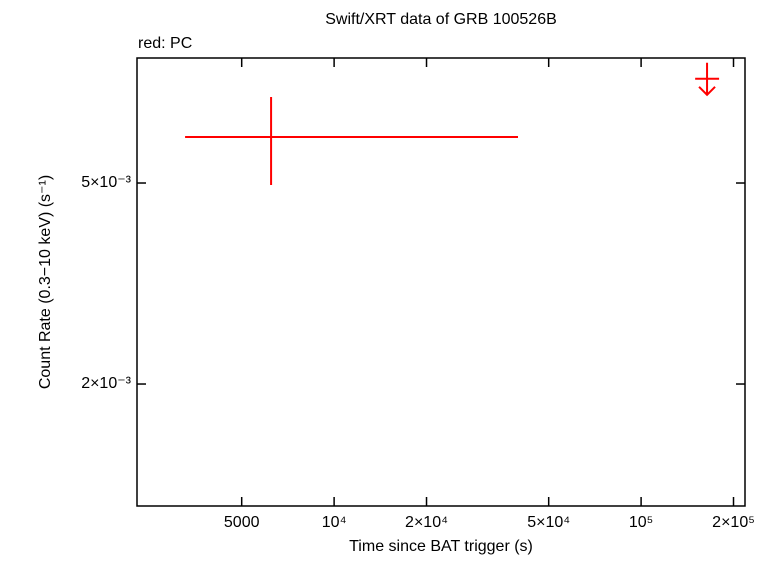  Describe the element at coordinates (45, 282) in the screenshot. I see `y-axis-label: Count Rate (0.3−10 keV) (s⁻¹)` at that location.